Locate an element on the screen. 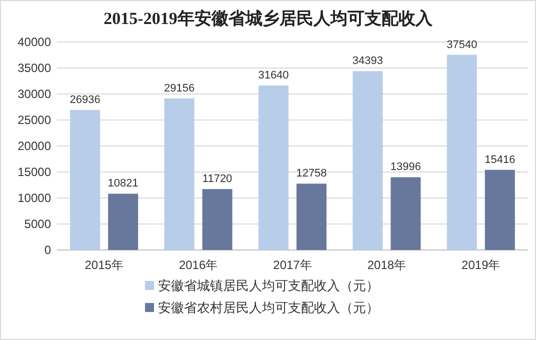  y-tick-label: 30000 is located at coordinates (35, 94).